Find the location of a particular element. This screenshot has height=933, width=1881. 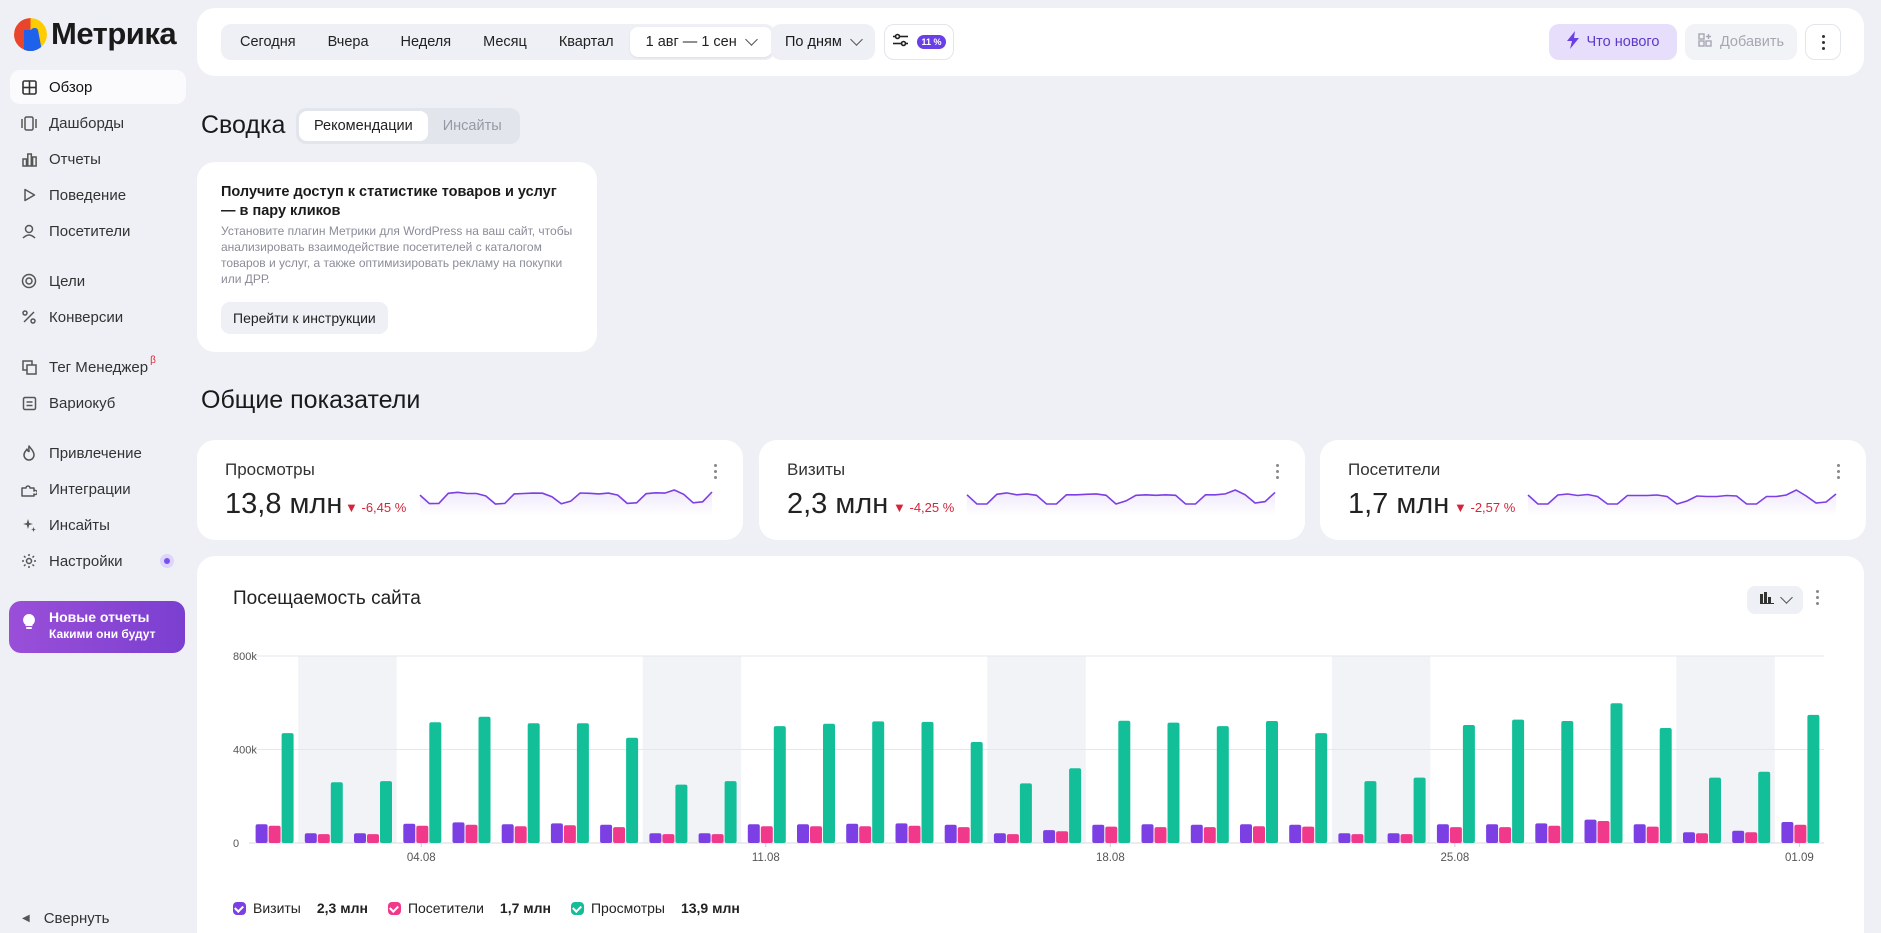

instruction-button: Перейти к инструкции is located at coordinates (304, 318).